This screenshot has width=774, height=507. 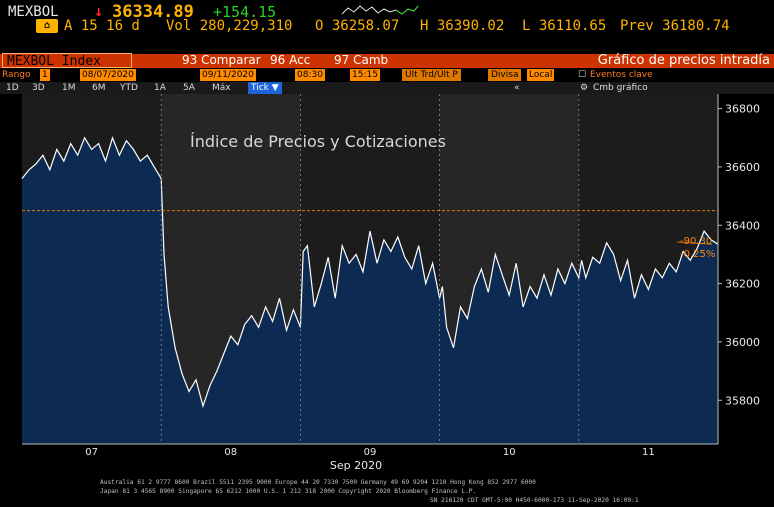 I want to click on edit-chart-icon: ⚙, so click(x=584, y=88).